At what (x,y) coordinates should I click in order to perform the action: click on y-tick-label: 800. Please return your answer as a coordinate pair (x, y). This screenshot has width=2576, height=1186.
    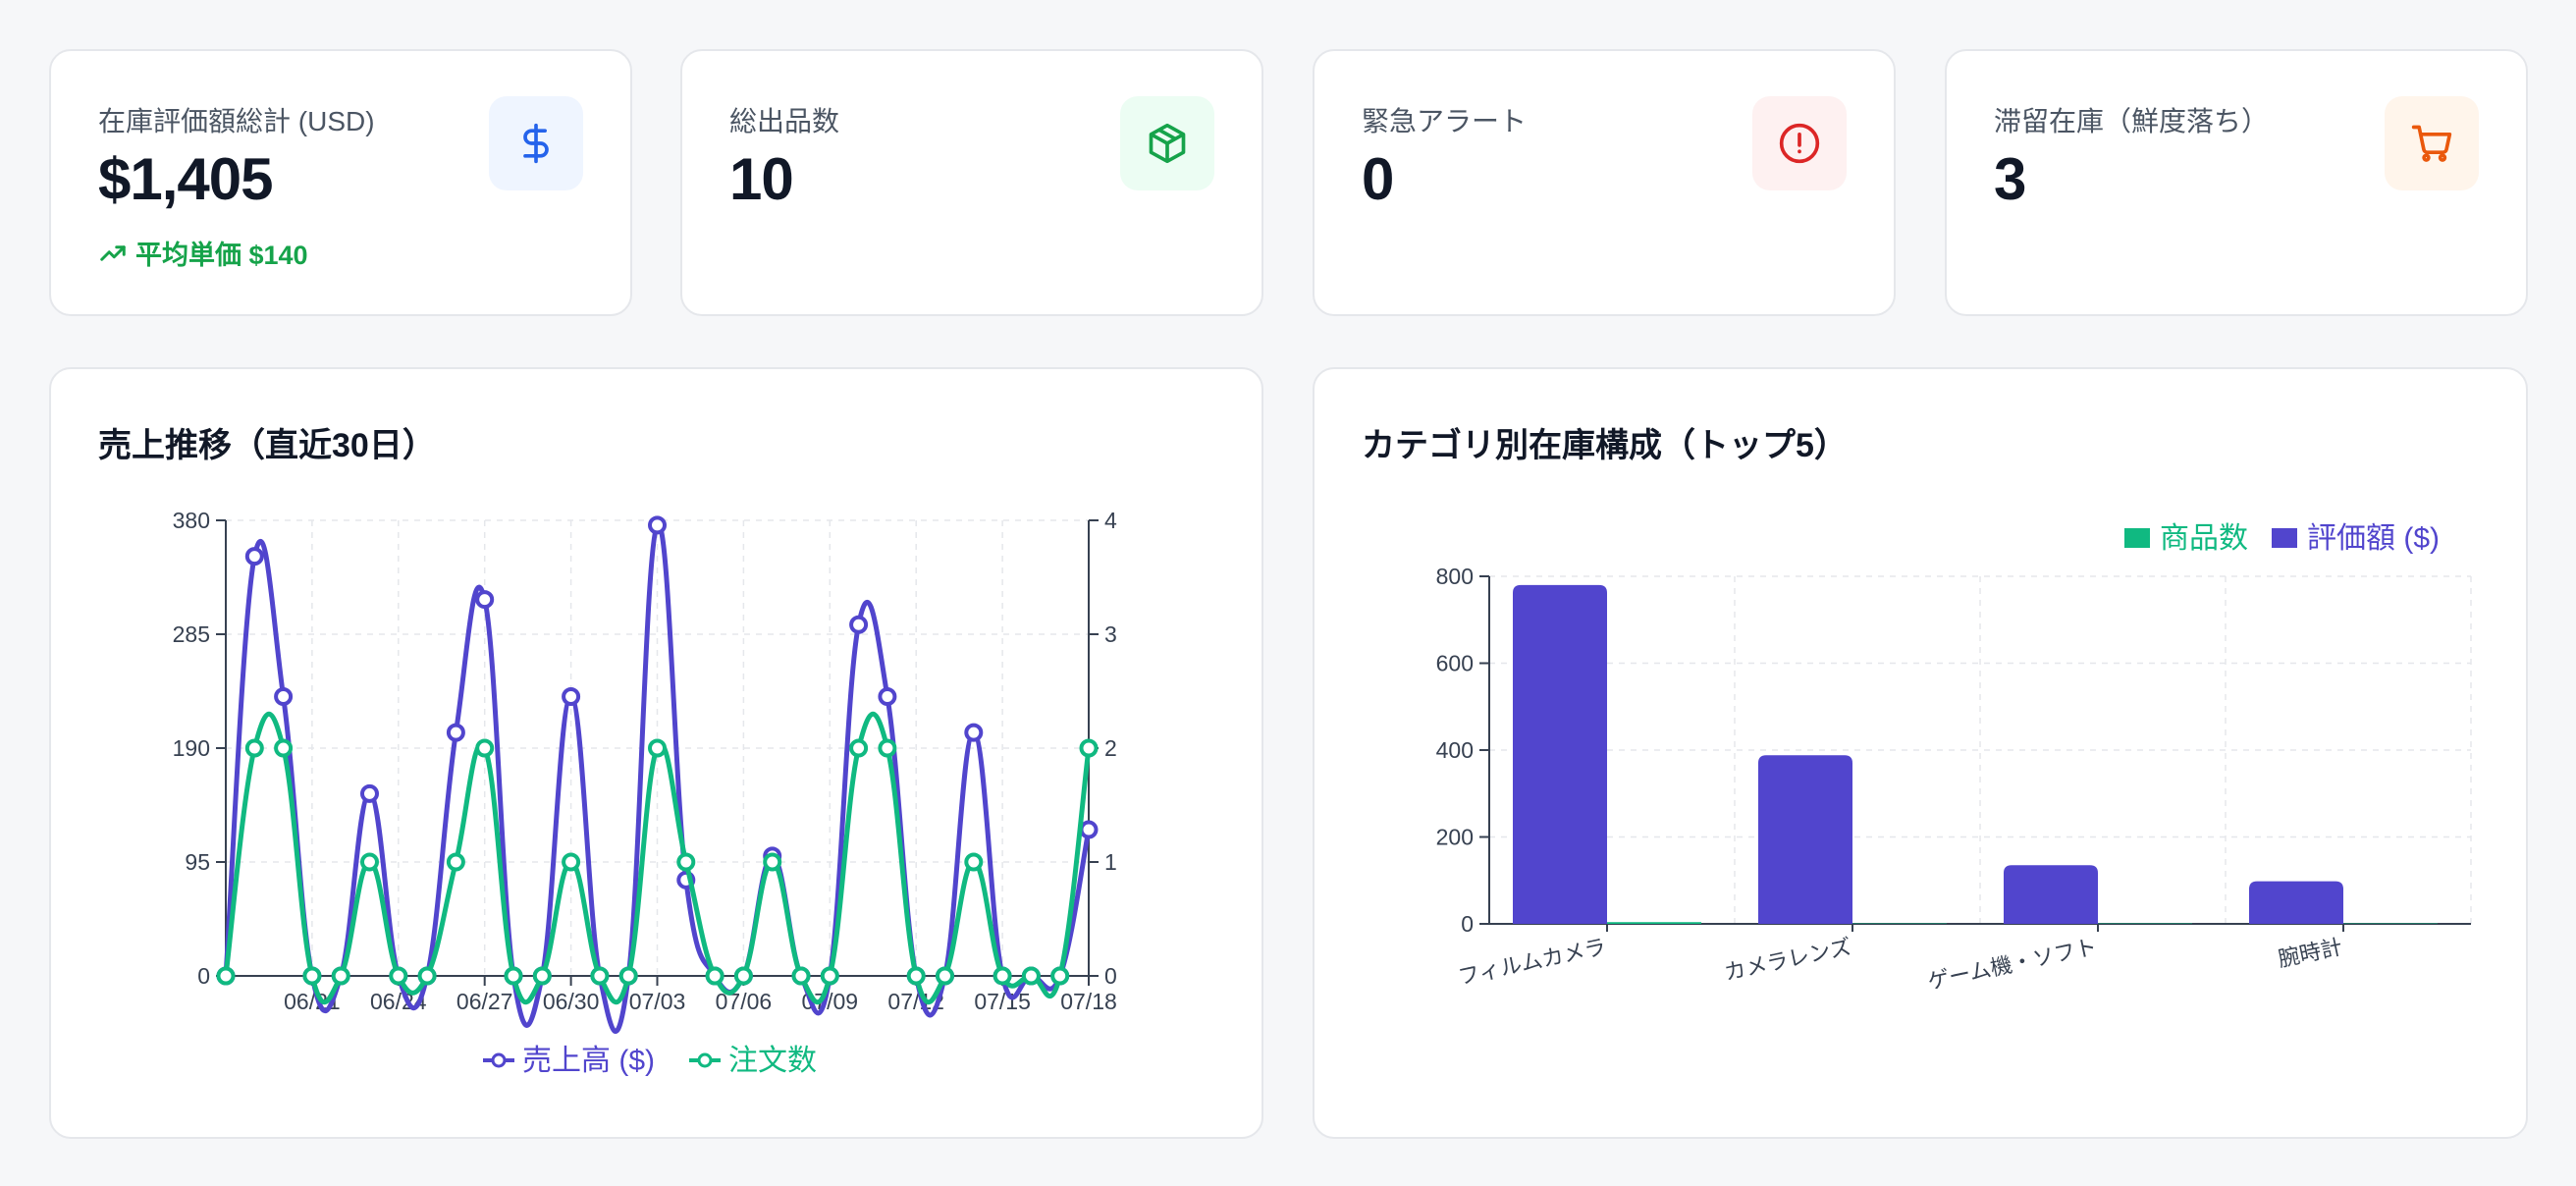
    Looking at the image, I should click on (1455, 576).